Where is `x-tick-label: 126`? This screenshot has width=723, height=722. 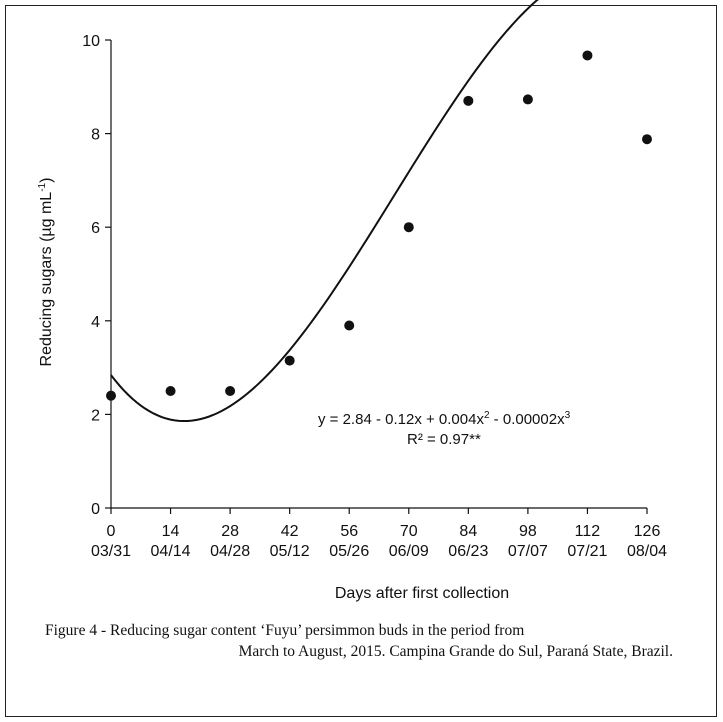
x-tick-label: 126 is located at coordinates (647, 531).